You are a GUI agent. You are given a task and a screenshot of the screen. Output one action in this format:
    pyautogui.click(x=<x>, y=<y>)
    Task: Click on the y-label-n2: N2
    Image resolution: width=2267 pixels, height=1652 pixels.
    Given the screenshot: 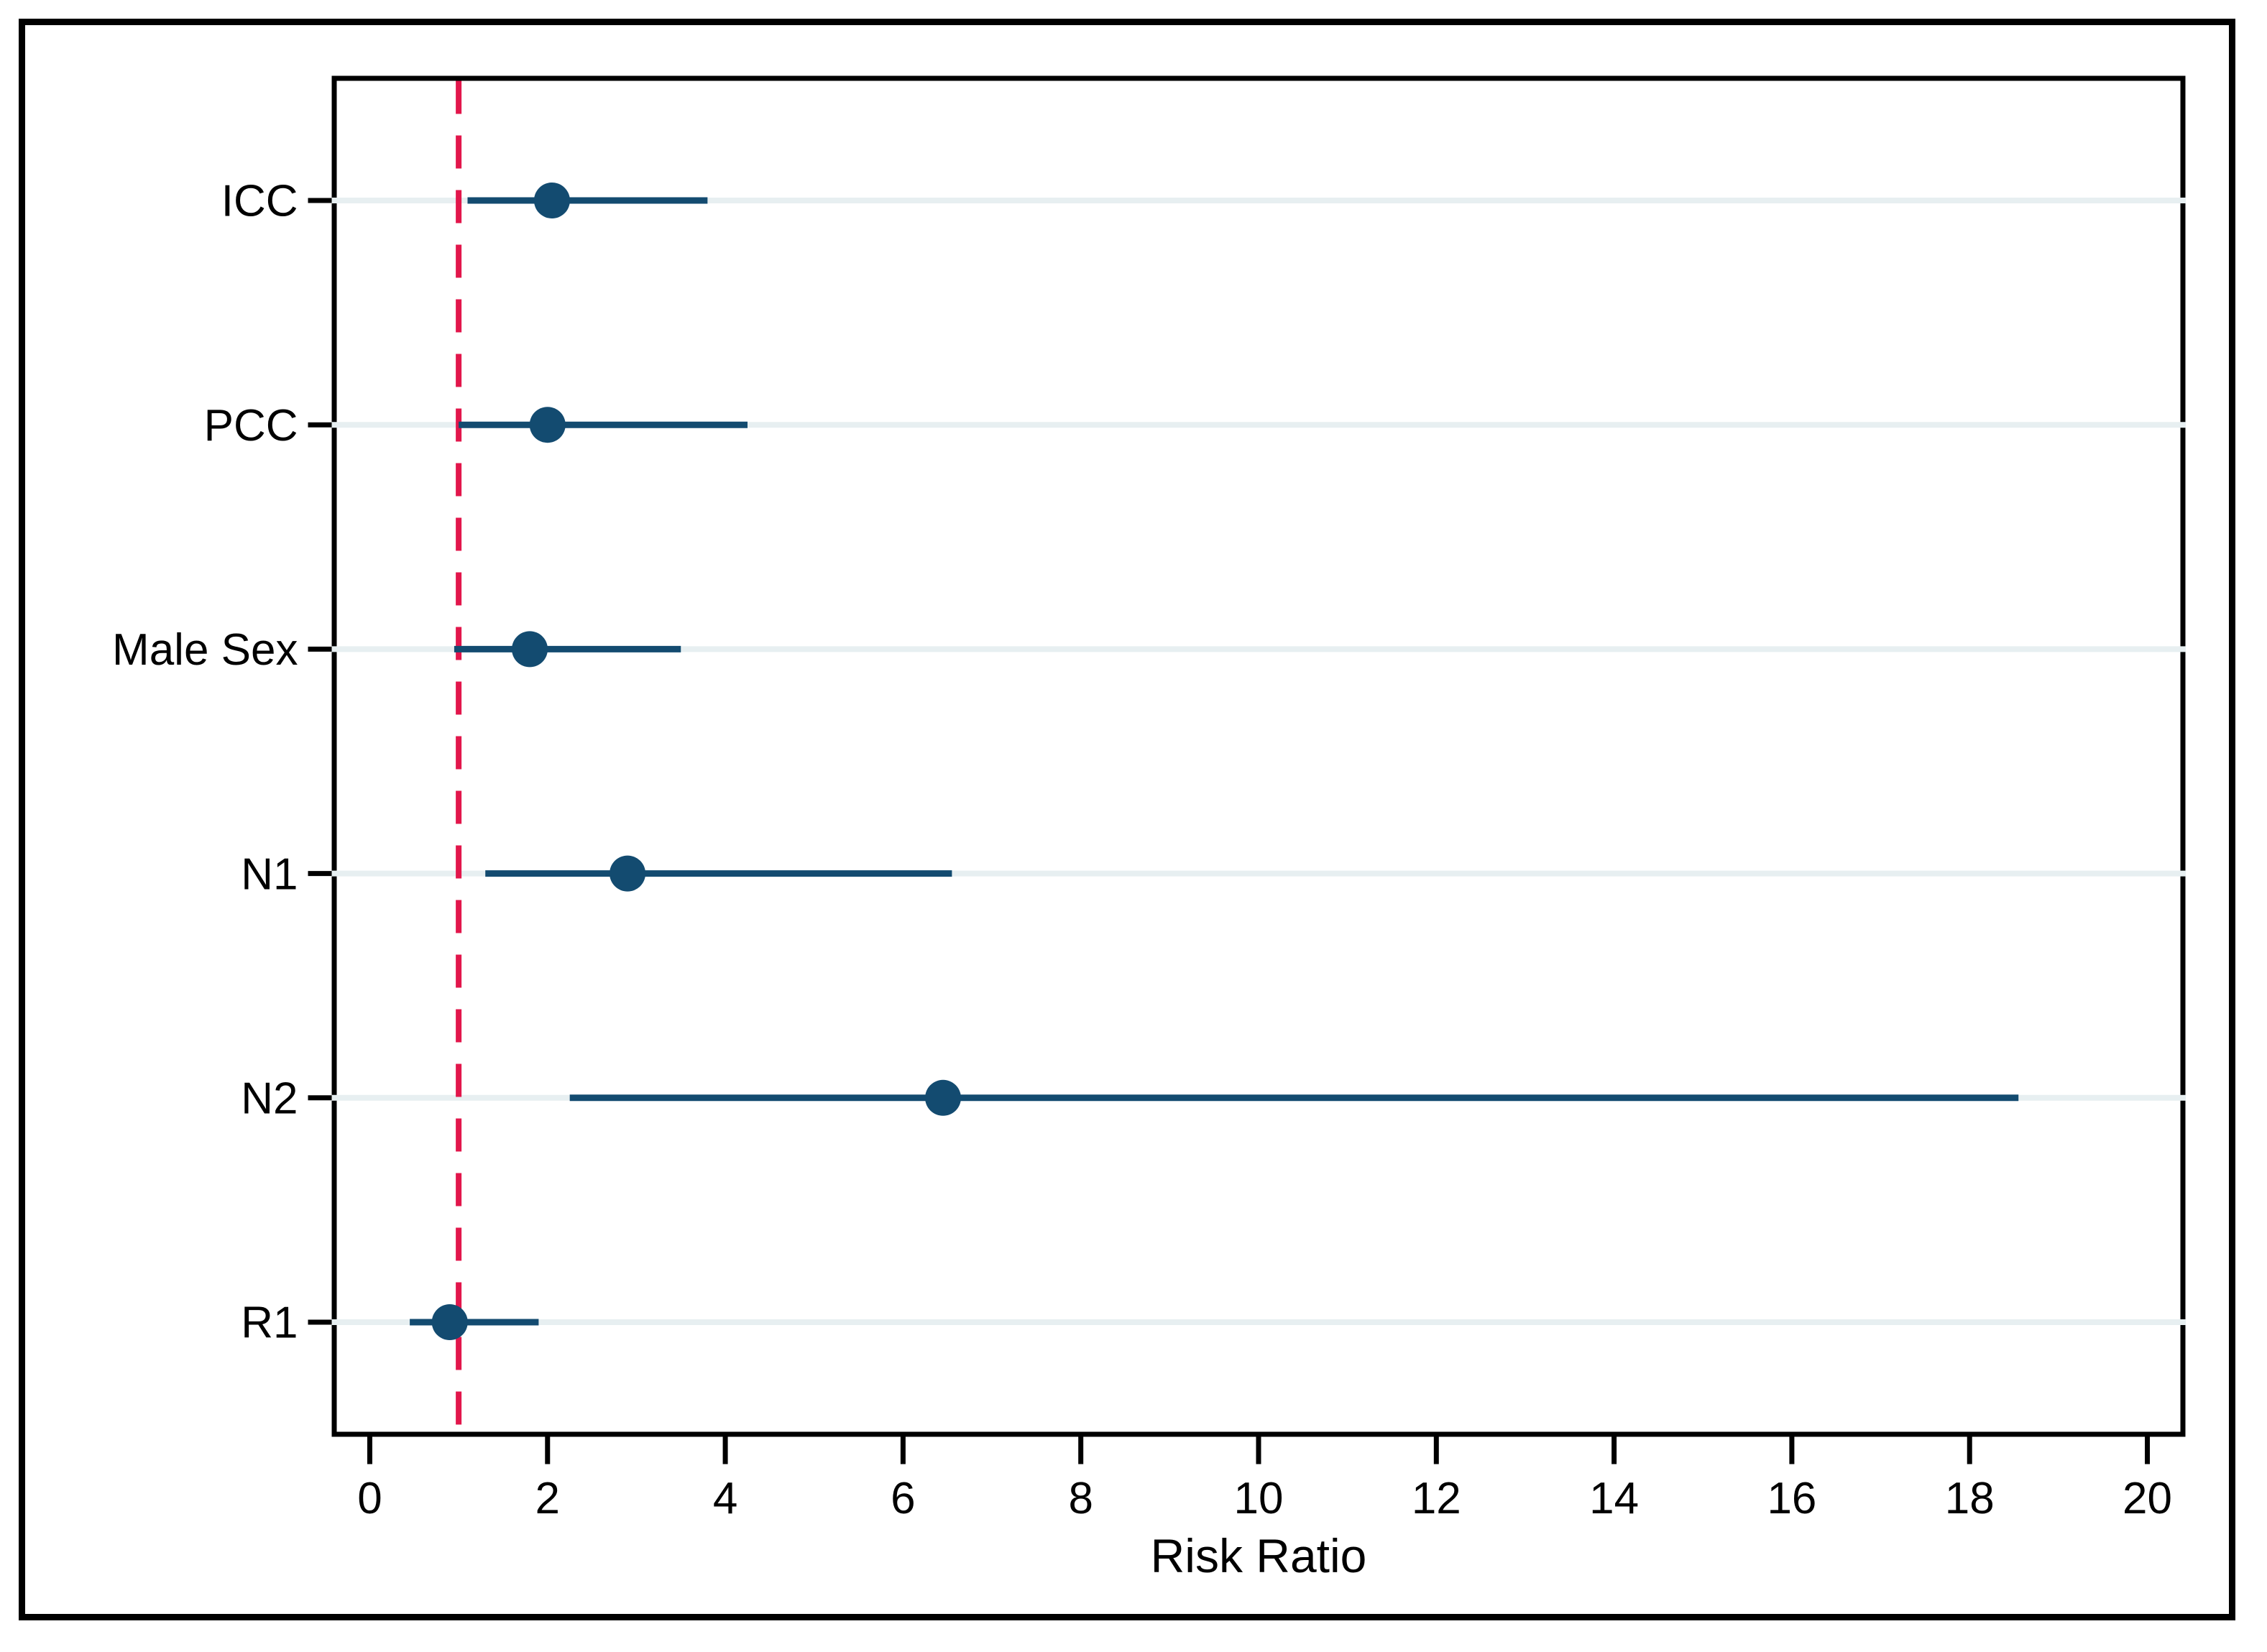 What is the action you would take?
    pyautogui.click(x=269, y=1099)
    